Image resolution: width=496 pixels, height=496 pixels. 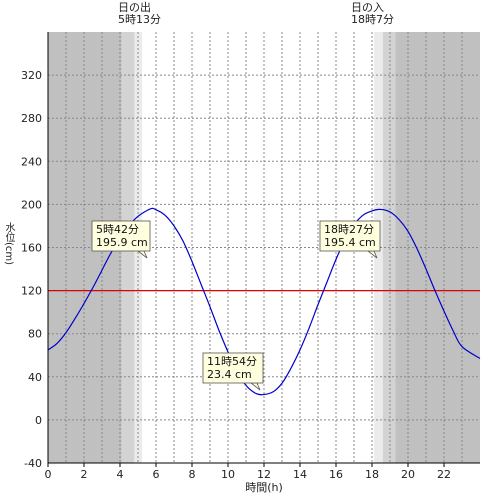 I want to click on x-axis-label: 時間(h), so click(x=264, y=487).